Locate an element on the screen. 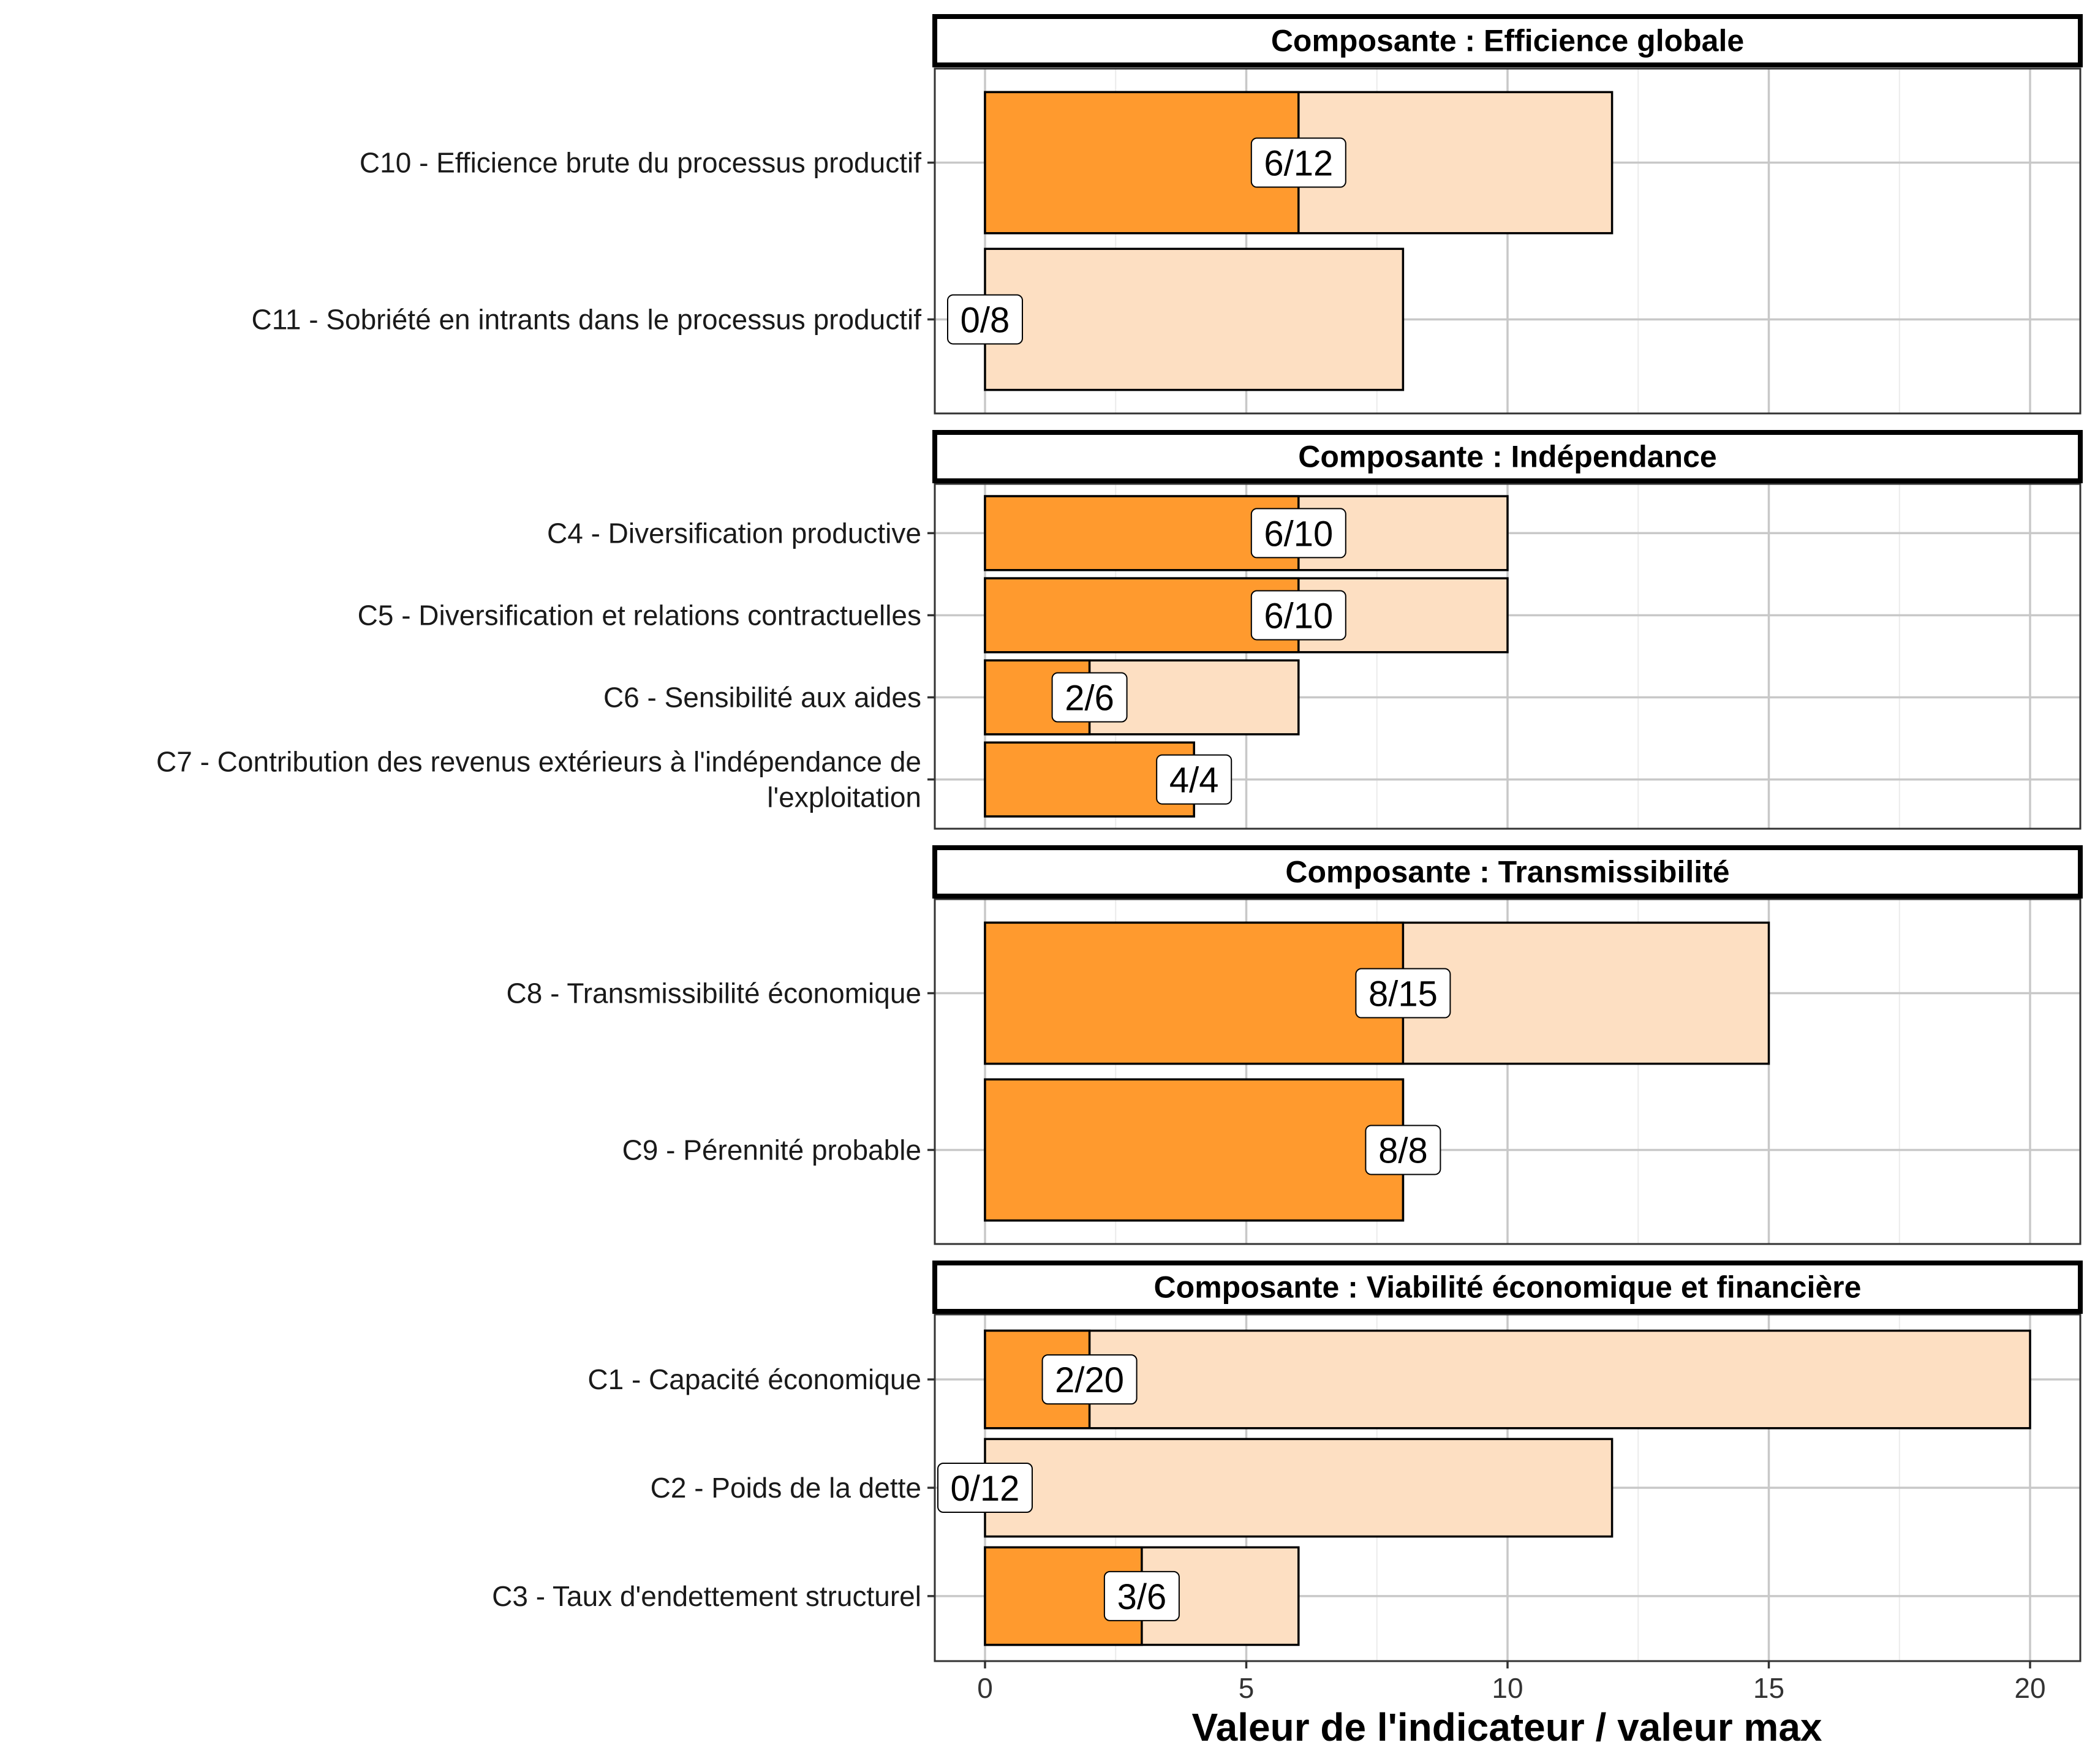  value-label: 0/8 is located at coordinates (985, 319).